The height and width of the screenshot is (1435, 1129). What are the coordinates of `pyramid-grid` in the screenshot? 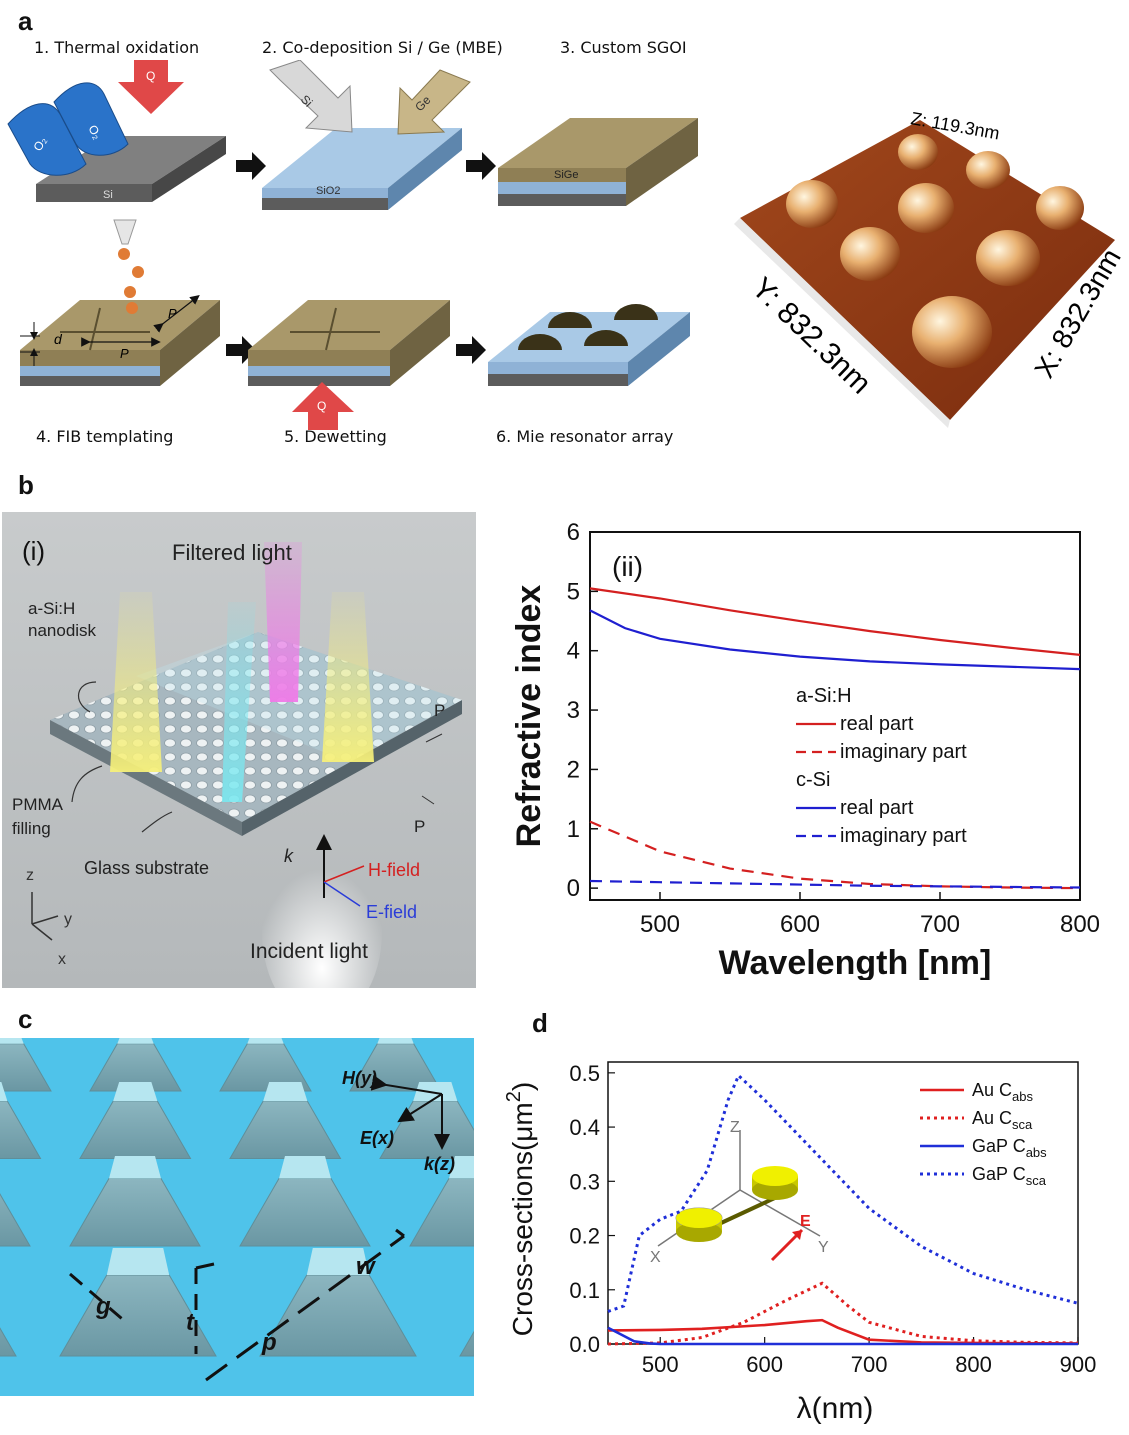 It's located at (237, 1197).